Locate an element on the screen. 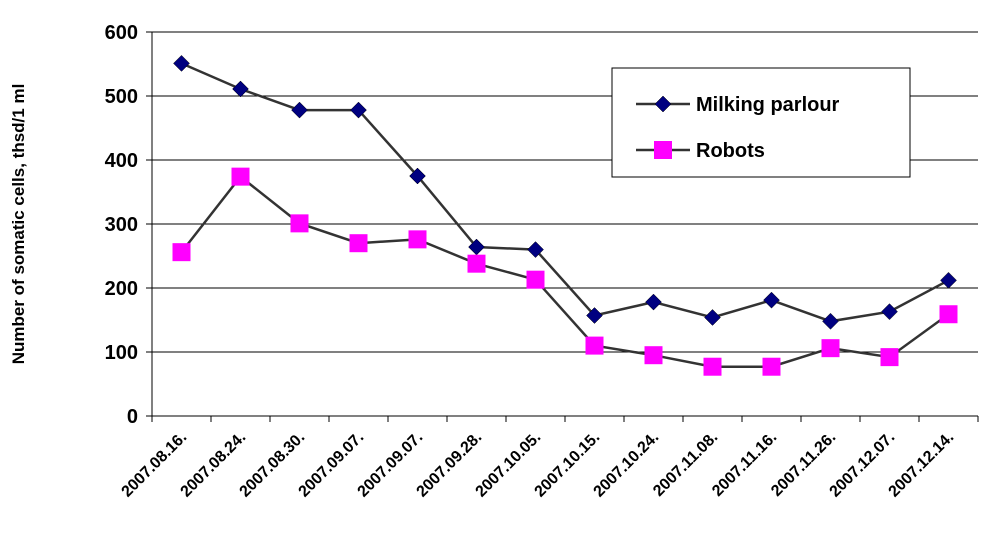 This screenshot has width=984, height=546. y-tick-label: 0 is located at coordinates (132, 417).